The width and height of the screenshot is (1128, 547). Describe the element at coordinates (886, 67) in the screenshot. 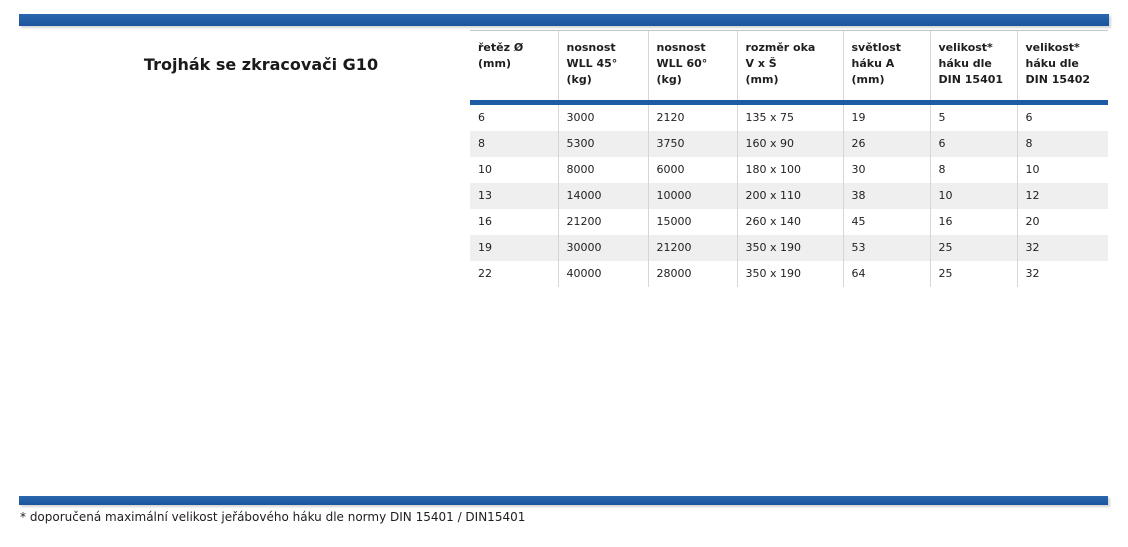

I see `col-header-hook-clearance: světlost háku A (mm)` at that location.